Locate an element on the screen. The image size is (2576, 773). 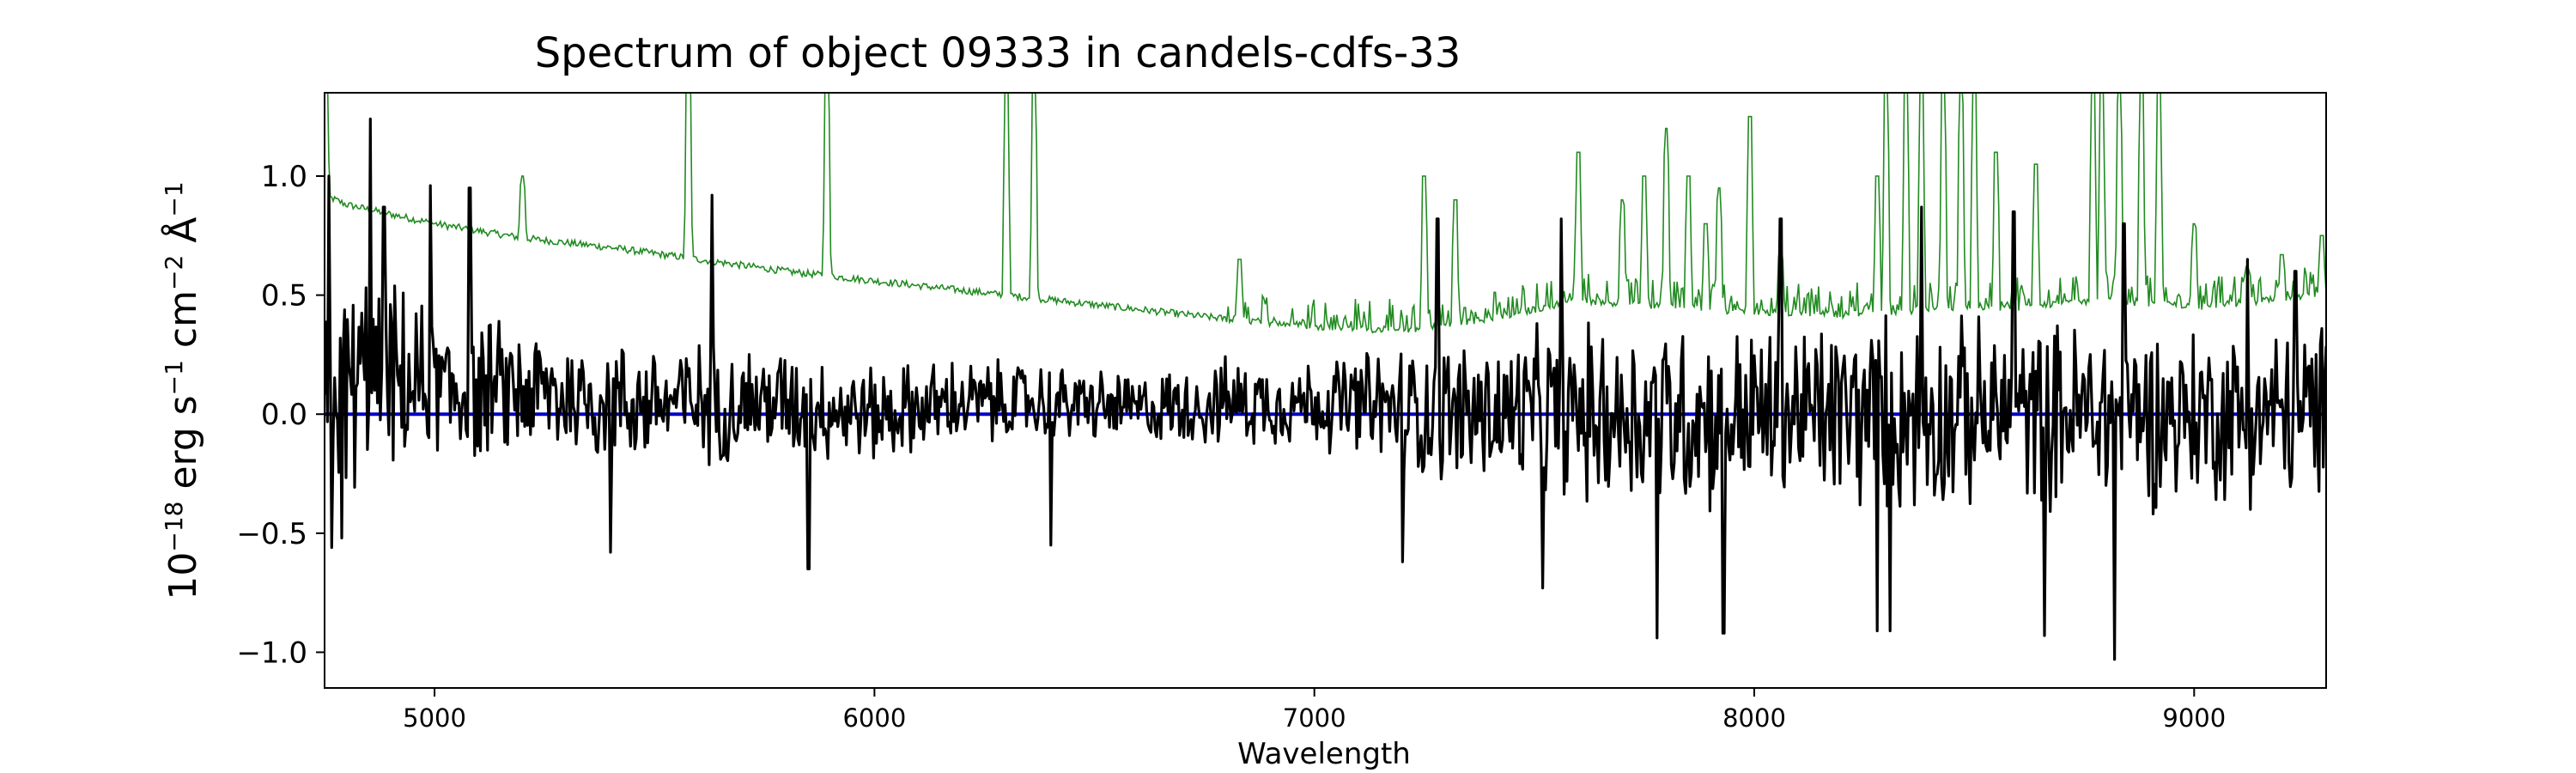
x-tick-label: 8000 is located at coordinates (1754, 718).